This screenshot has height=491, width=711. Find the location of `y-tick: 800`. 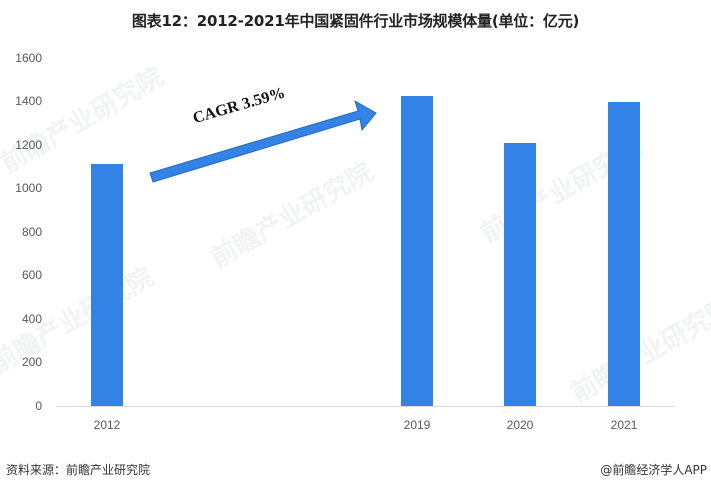

y-tick: 800 is located at coordinates (31, 232).